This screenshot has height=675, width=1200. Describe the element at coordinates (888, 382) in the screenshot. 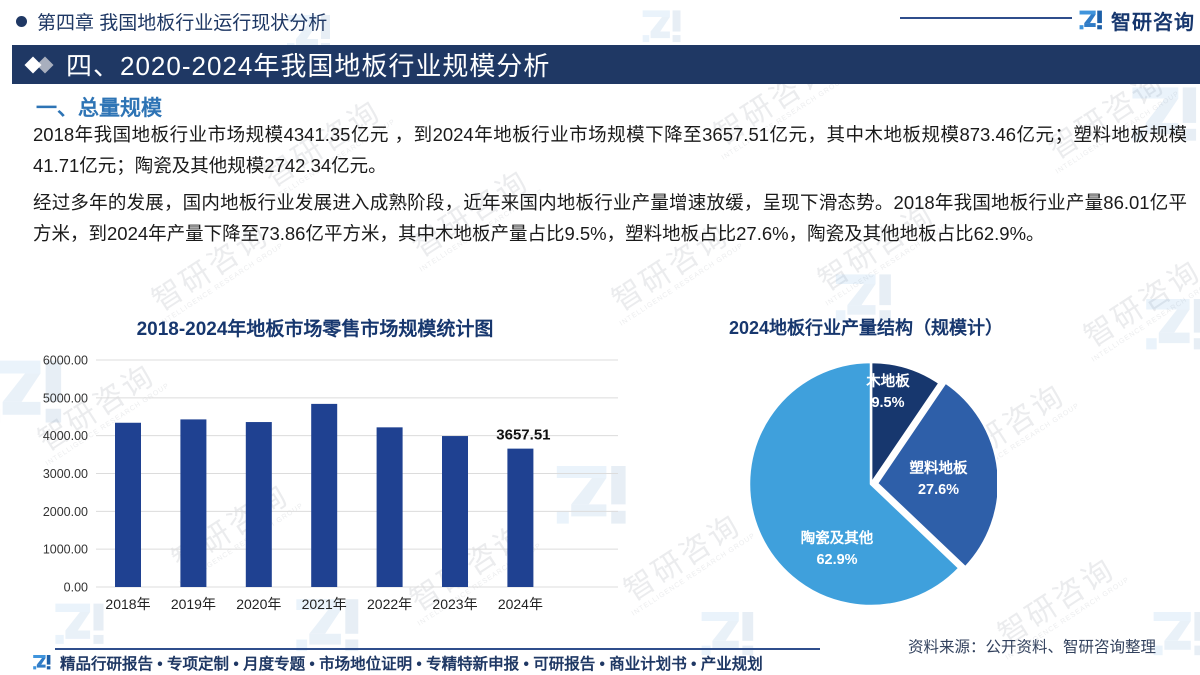

I see `pie-label-wood-name: 木地板` at that location.